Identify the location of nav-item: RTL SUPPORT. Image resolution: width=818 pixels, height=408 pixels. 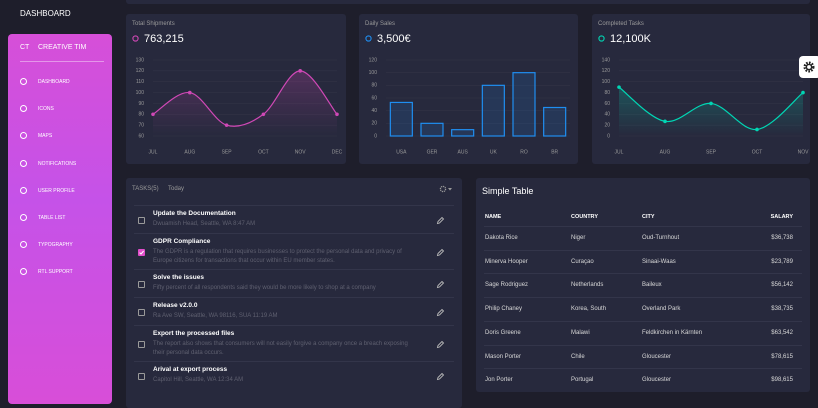
(55, 272).